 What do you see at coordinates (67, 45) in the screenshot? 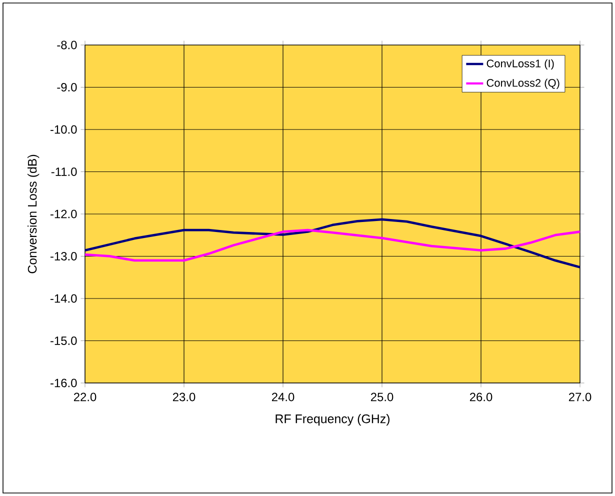
I see `y-tick-label: -8.0` at bounding box center [67, 45].